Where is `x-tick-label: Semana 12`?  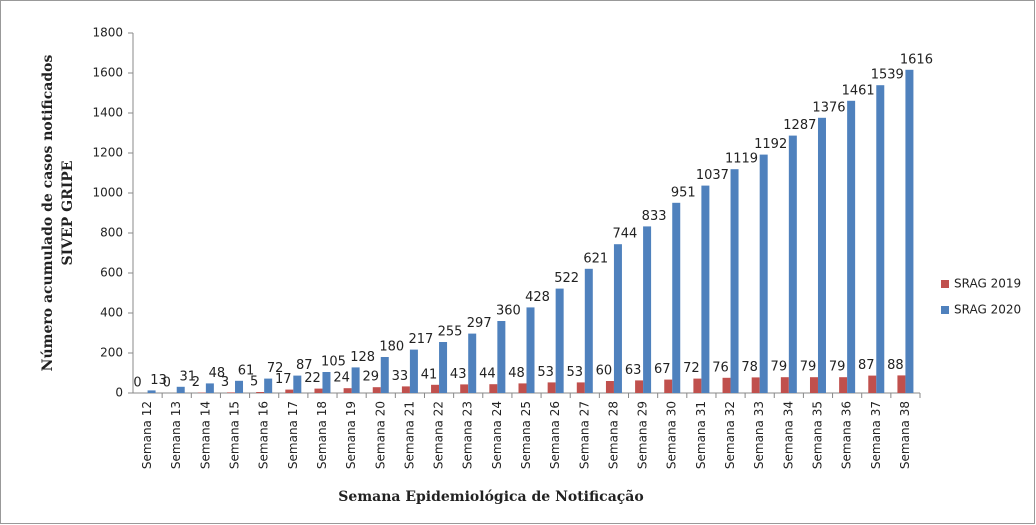 x-tick-label: Semana 12 is located at coordinates (147, 435).